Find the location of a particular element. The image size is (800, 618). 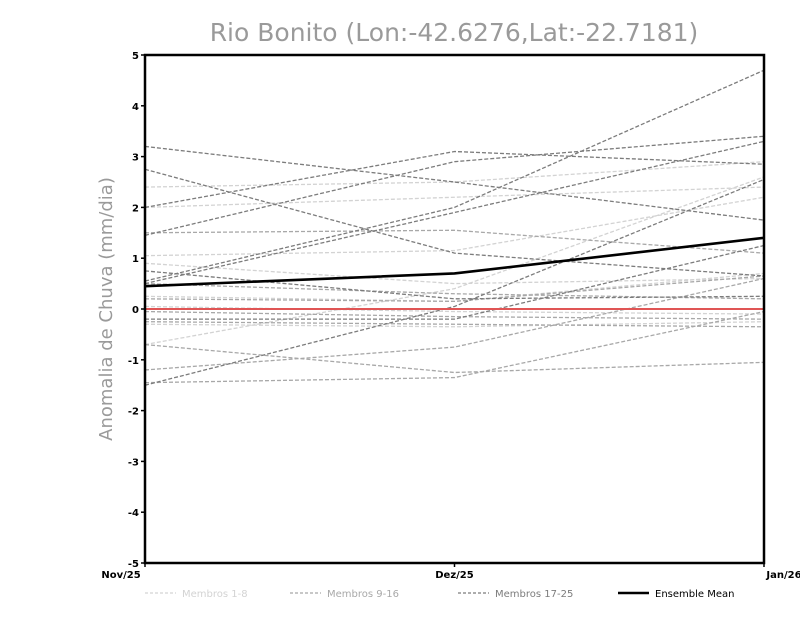

y-tick-label: -5 is located at coordinates (133, 564).